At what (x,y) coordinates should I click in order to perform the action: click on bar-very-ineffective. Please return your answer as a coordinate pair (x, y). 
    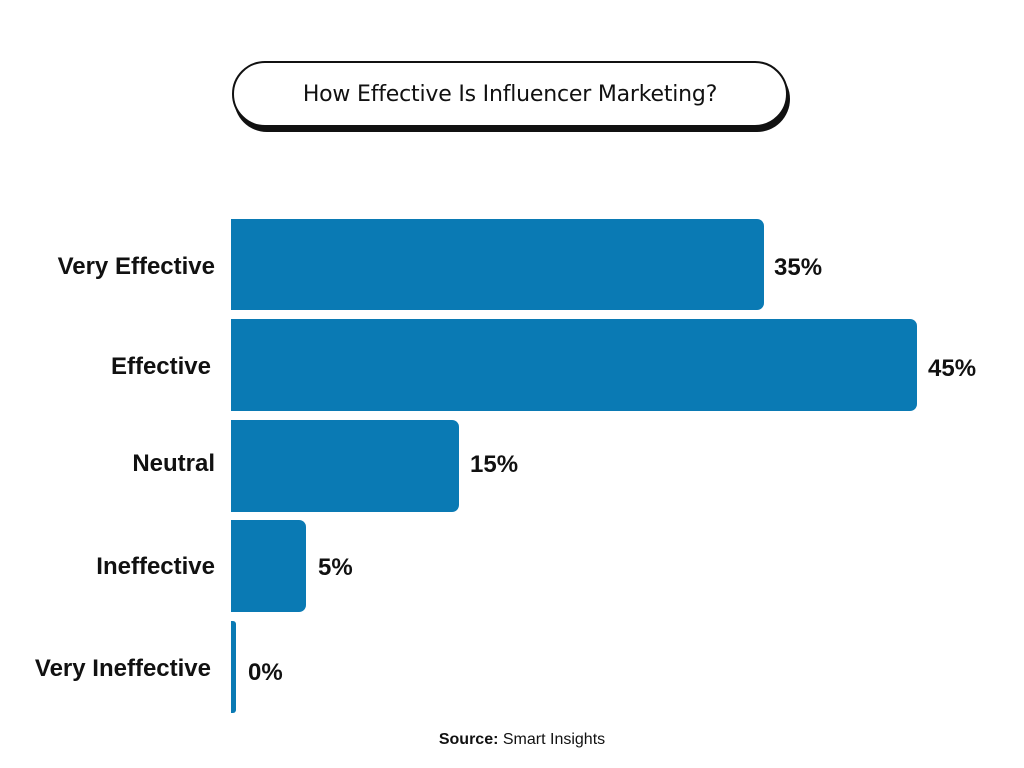
    Looking at the image, I should click on (233, 667).